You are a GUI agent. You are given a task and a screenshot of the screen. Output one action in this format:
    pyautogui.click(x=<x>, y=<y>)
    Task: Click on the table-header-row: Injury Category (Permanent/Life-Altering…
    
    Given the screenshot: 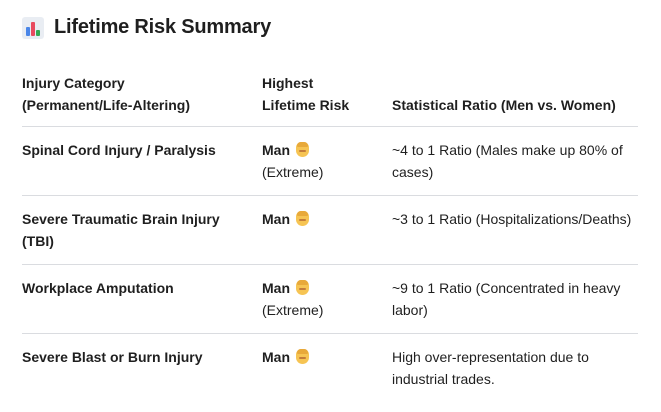 What is the action you would take?
    pyautogui.click(x=330, y=99)
    